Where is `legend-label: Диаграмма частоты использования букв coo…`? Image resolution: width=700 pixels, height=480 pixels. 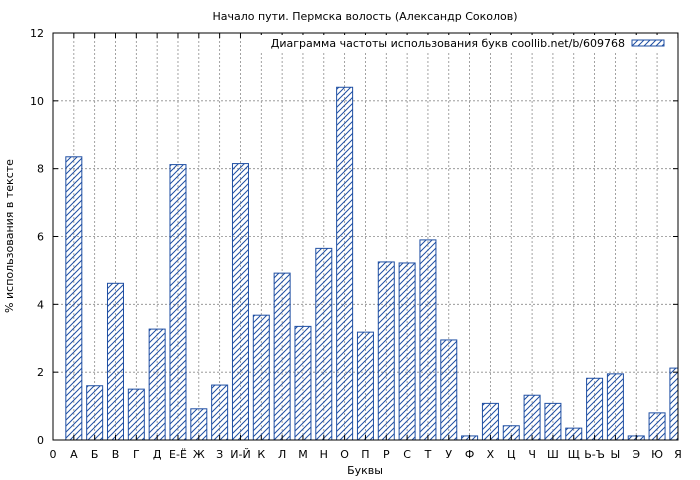
legend-label: Диаграмма частоты использования букв coo… is located at coordinates (448, 43).